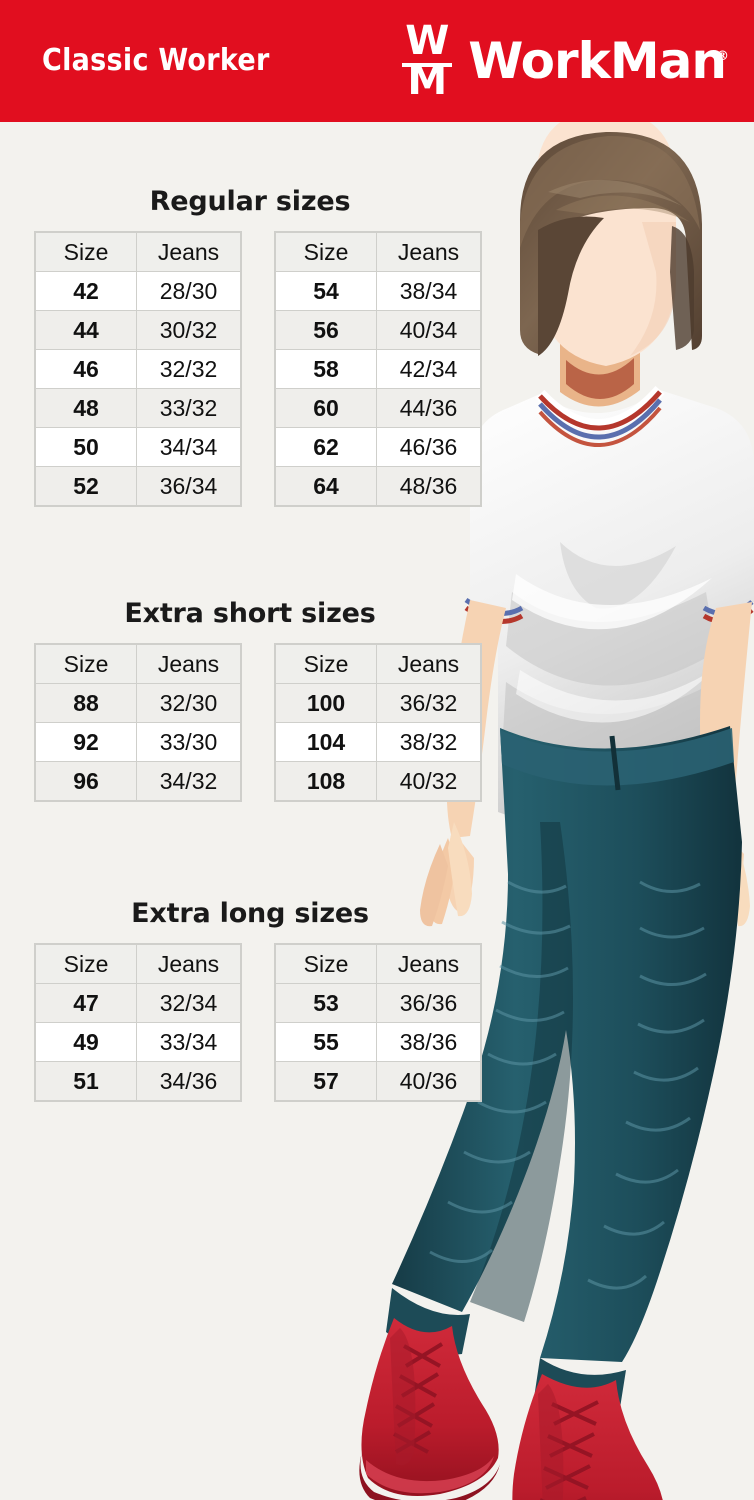 This screenshot has width=754, height=1500. I want to click on table-row: 92 33/30, so click(138, 742).